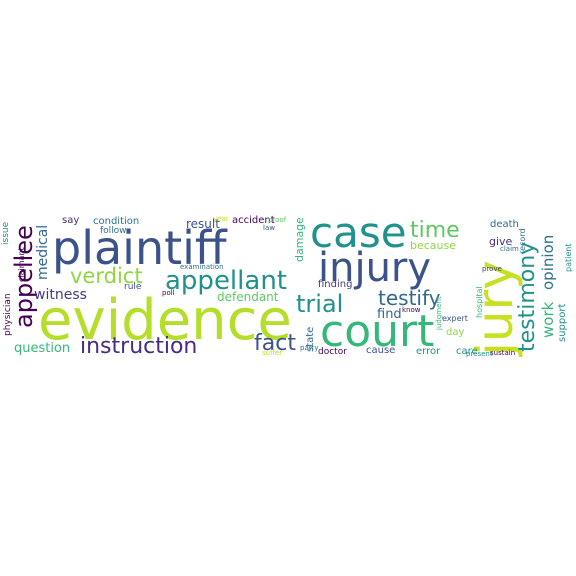 Image resolution: width=576 pixels, height=576 pixels. Describe the element at coordinates (335, 284) in the screenshot. I see `word-finding: finding` at that location.